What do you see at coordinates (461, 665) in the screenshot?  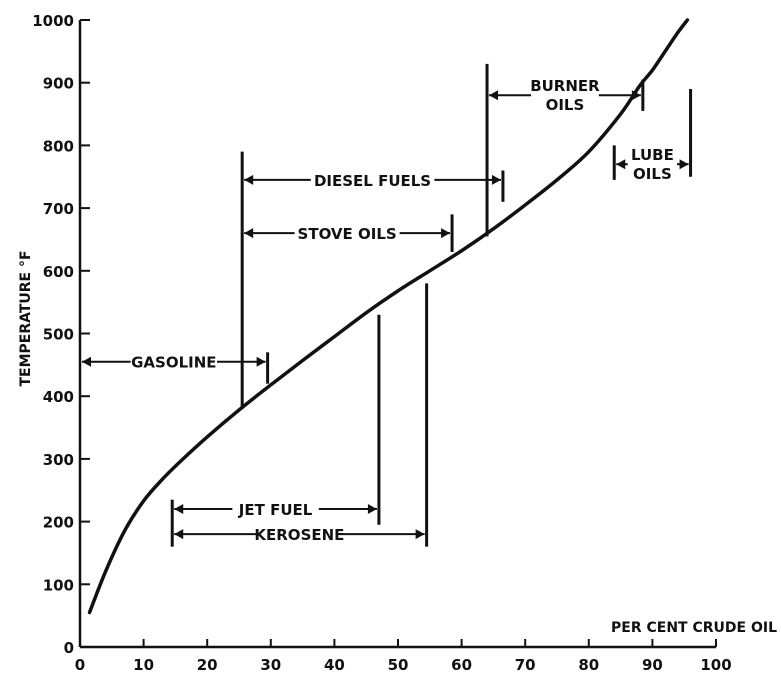 I see `x-tick-label: 60` at bounding box center [461, 665].